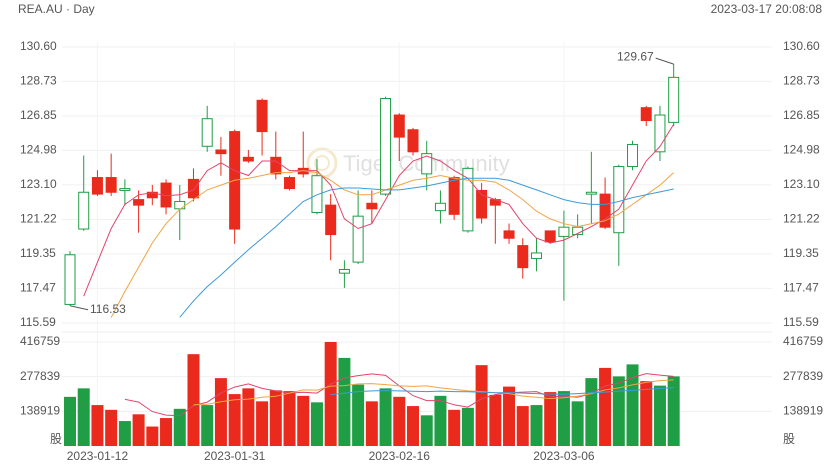 This screenshot has height=470, width=840. Describe the element at coordinates (803, 341) in the screenshot. I see `volume-tick-label-right: 416759` at that location.